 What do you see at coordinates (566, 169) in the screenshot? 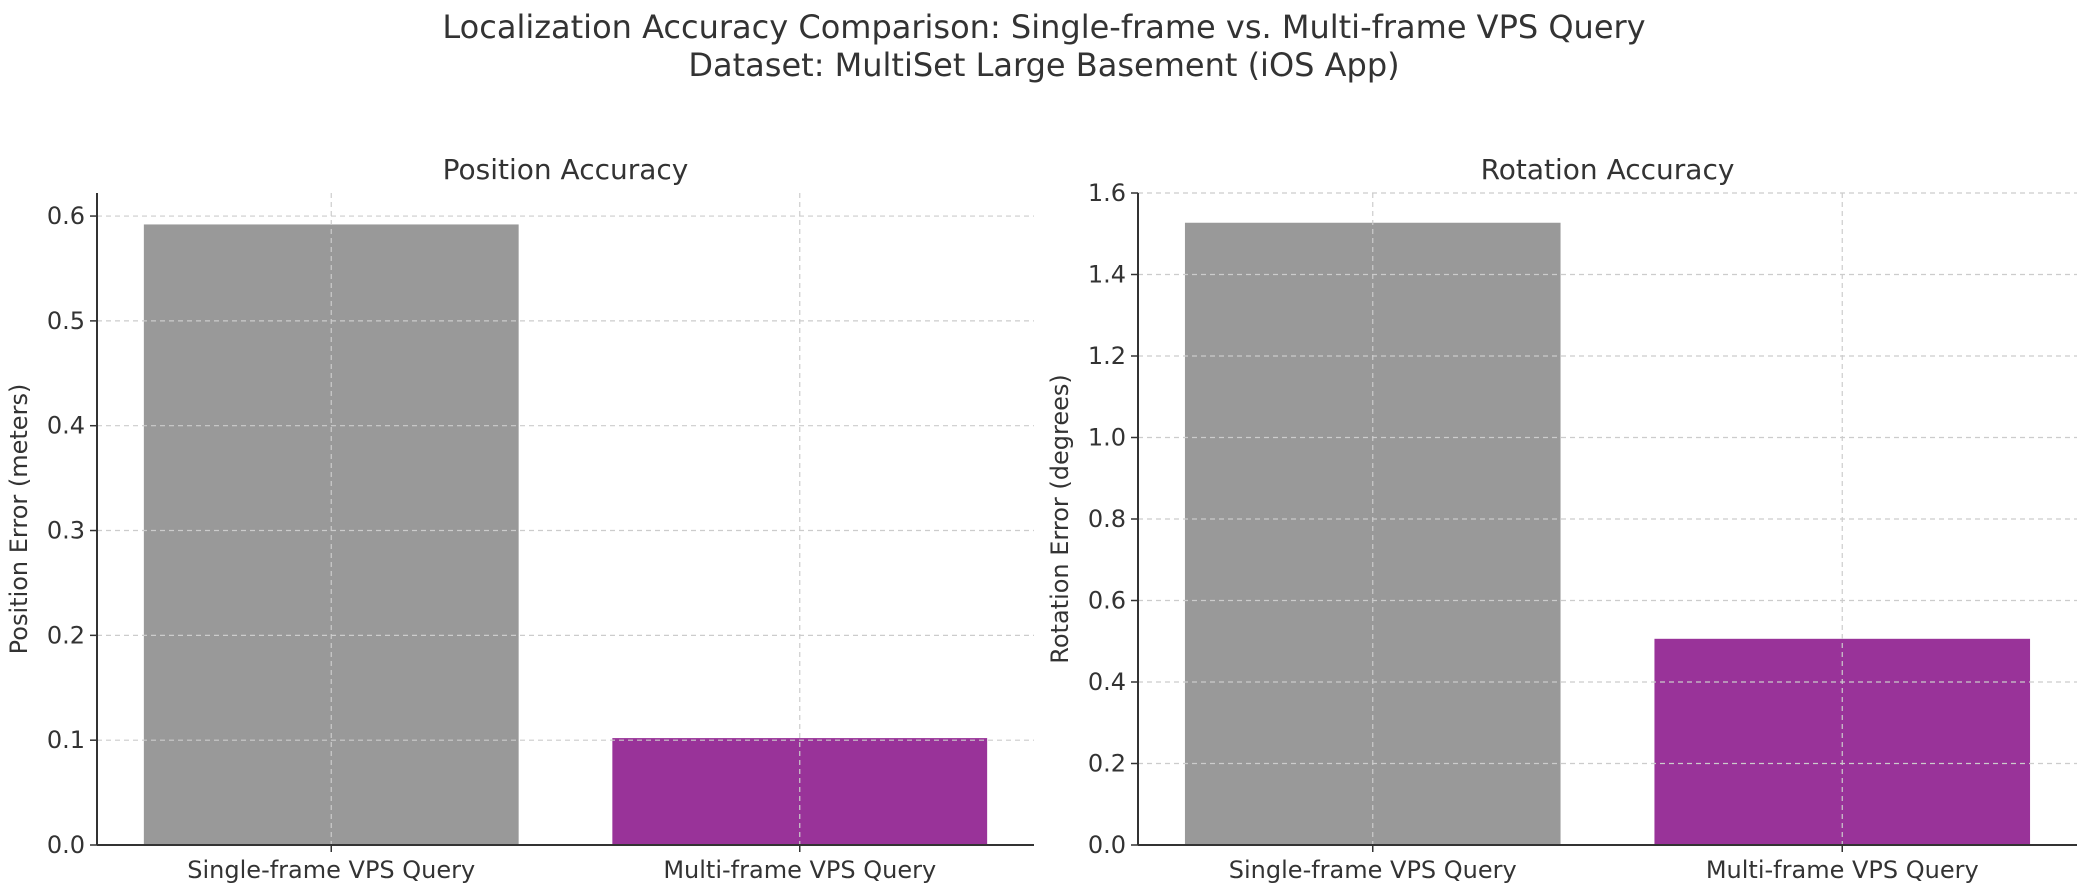
I see `position-chart-title: Position Accuracy` at bounding box center [566, 169].